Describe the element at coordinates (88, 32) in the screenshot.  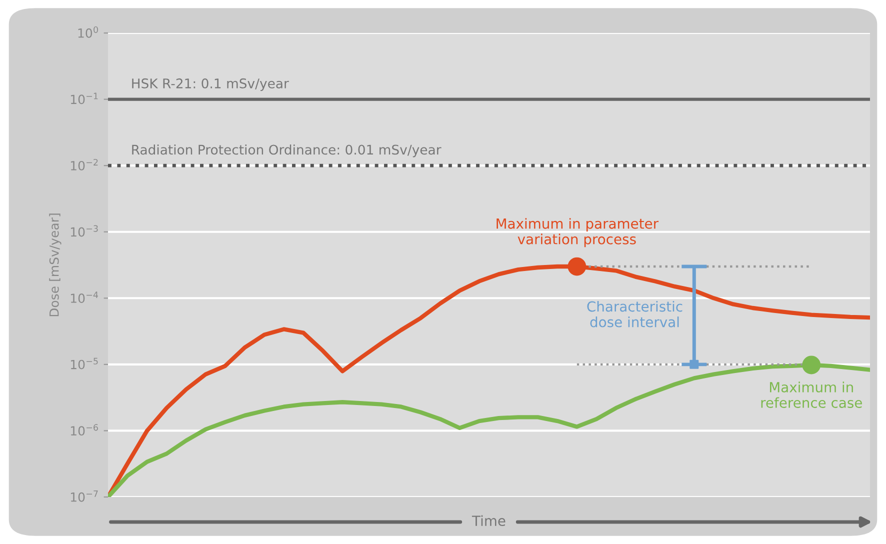
I see `y-tick-label: 10$^{0}$` at that location.